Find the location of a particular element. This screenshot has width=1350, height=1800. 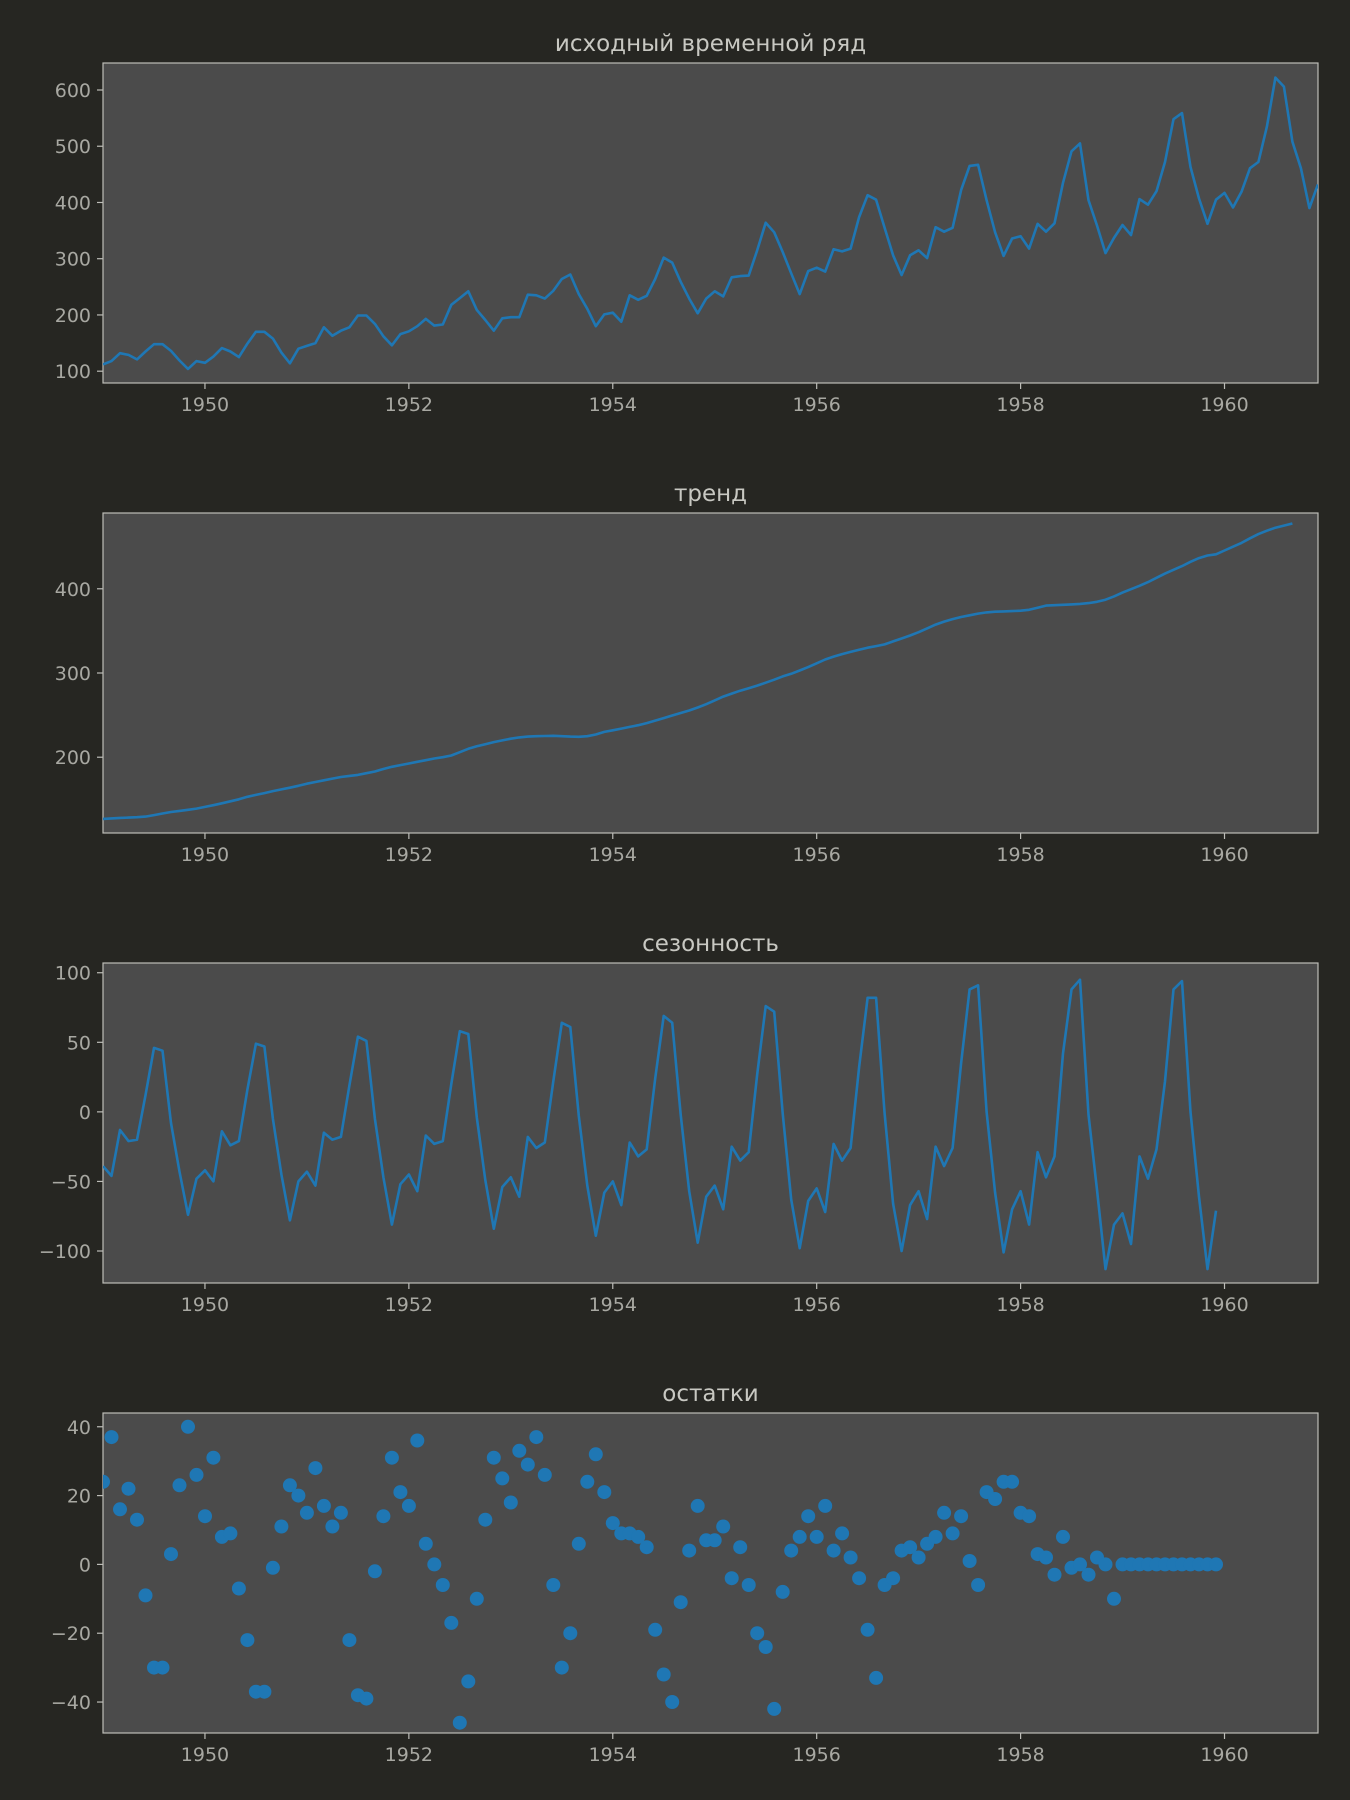

y-tick-label: 200 is located at coordinates (73, 316).